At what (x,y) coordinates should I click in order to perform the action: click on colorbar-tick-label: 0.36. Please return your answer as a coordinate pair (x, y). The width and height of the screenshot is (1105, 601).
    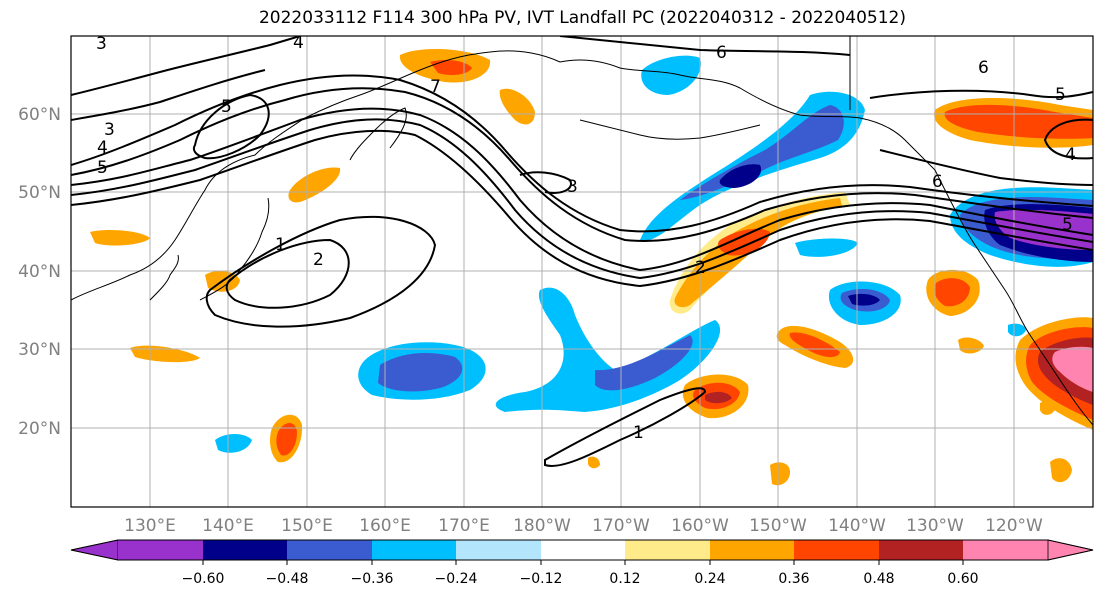
    Looking at the image, I should click on (793, 579).